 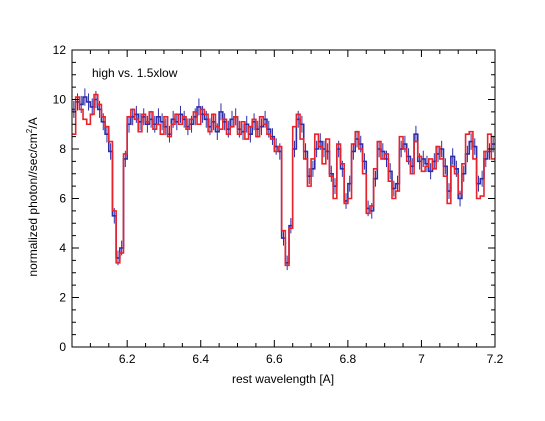 What do you see at coordinates (127, 359) in the screenshot?
I see `x-tick-label: 6.2` at bounding box center [127, 359].